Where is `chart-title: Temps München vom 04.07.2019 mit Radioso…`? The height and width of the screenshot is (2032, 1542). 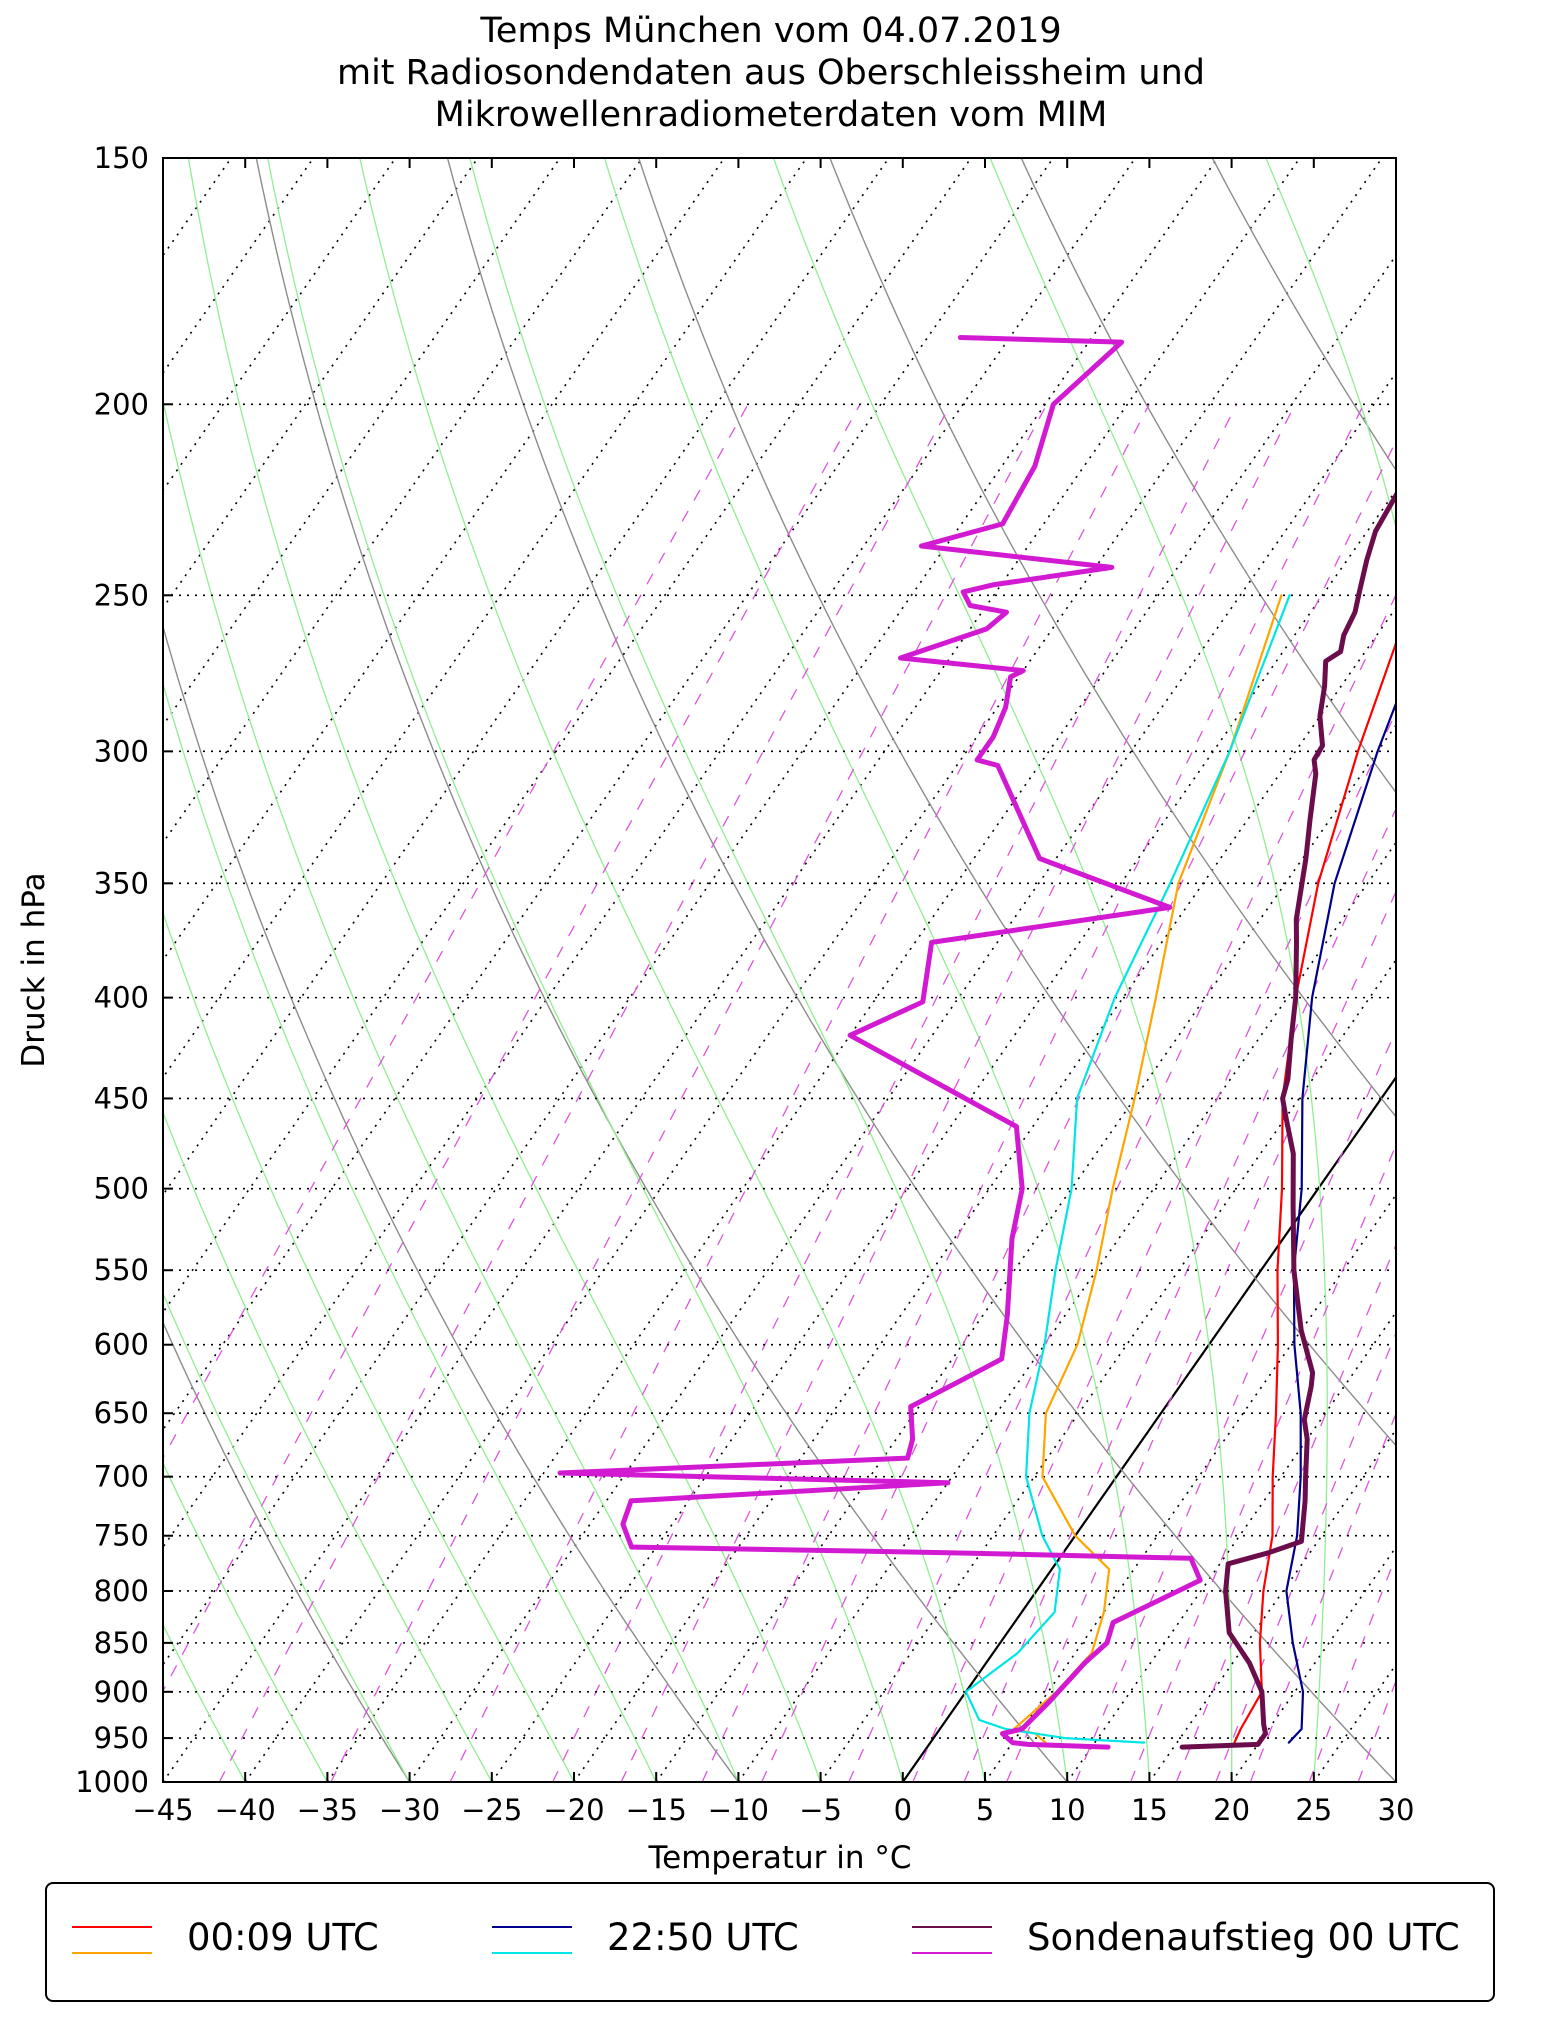 chart-title: Temps München vom 04.07.2019 mit Radioso… is located at coordinates (771, 73).